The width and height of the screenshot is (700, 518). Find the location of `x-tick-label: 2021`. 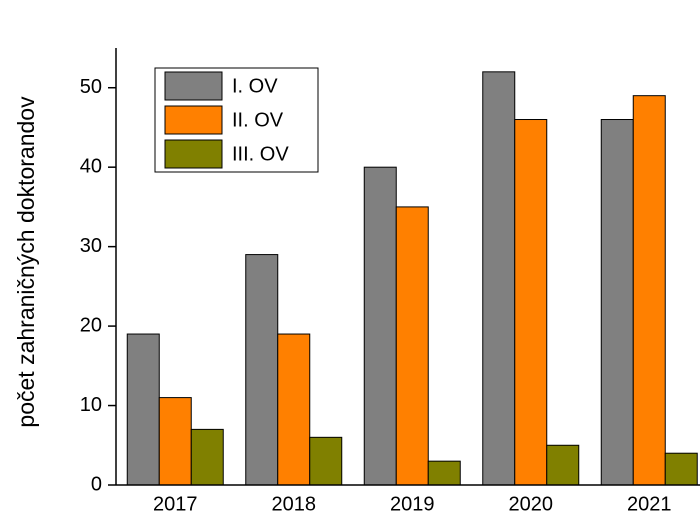

x-tick-label: 2021 is located at coordinates (649, 504).